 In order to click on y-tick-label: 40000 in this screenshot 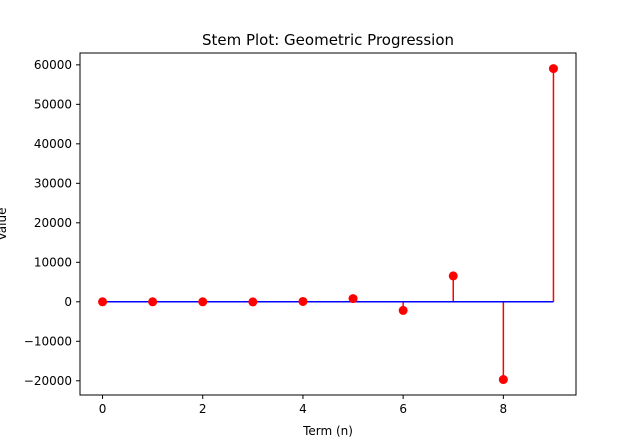, I will do `click(53, 144)`.